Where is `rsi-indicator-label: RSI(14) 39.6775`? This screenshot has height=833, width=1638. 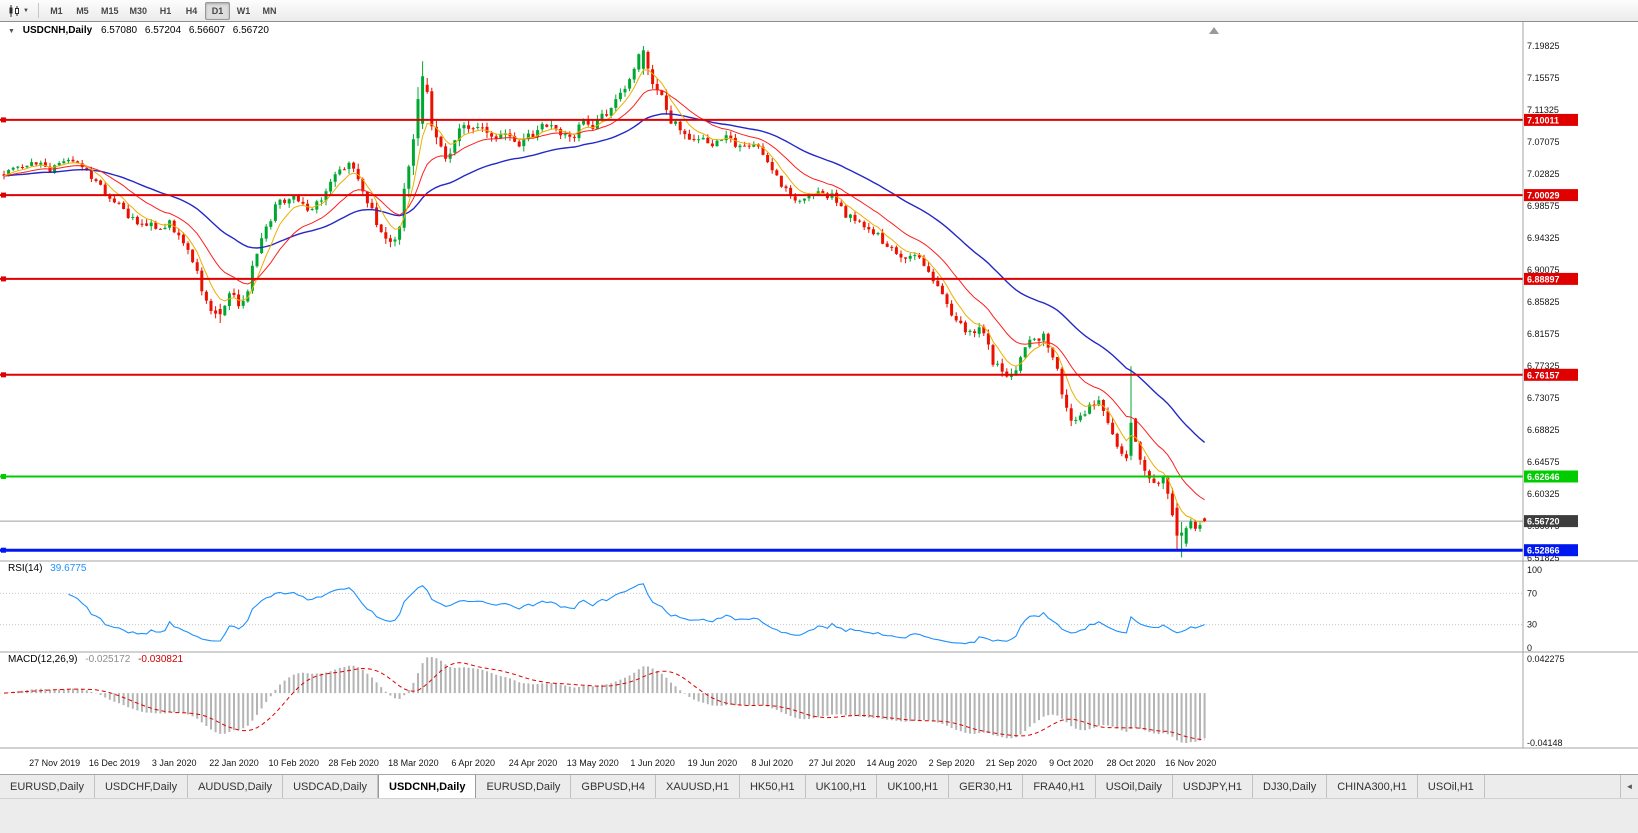
rsi-indicator-label: RSI(14) 39.6775 is located at coordinates (49, 568).